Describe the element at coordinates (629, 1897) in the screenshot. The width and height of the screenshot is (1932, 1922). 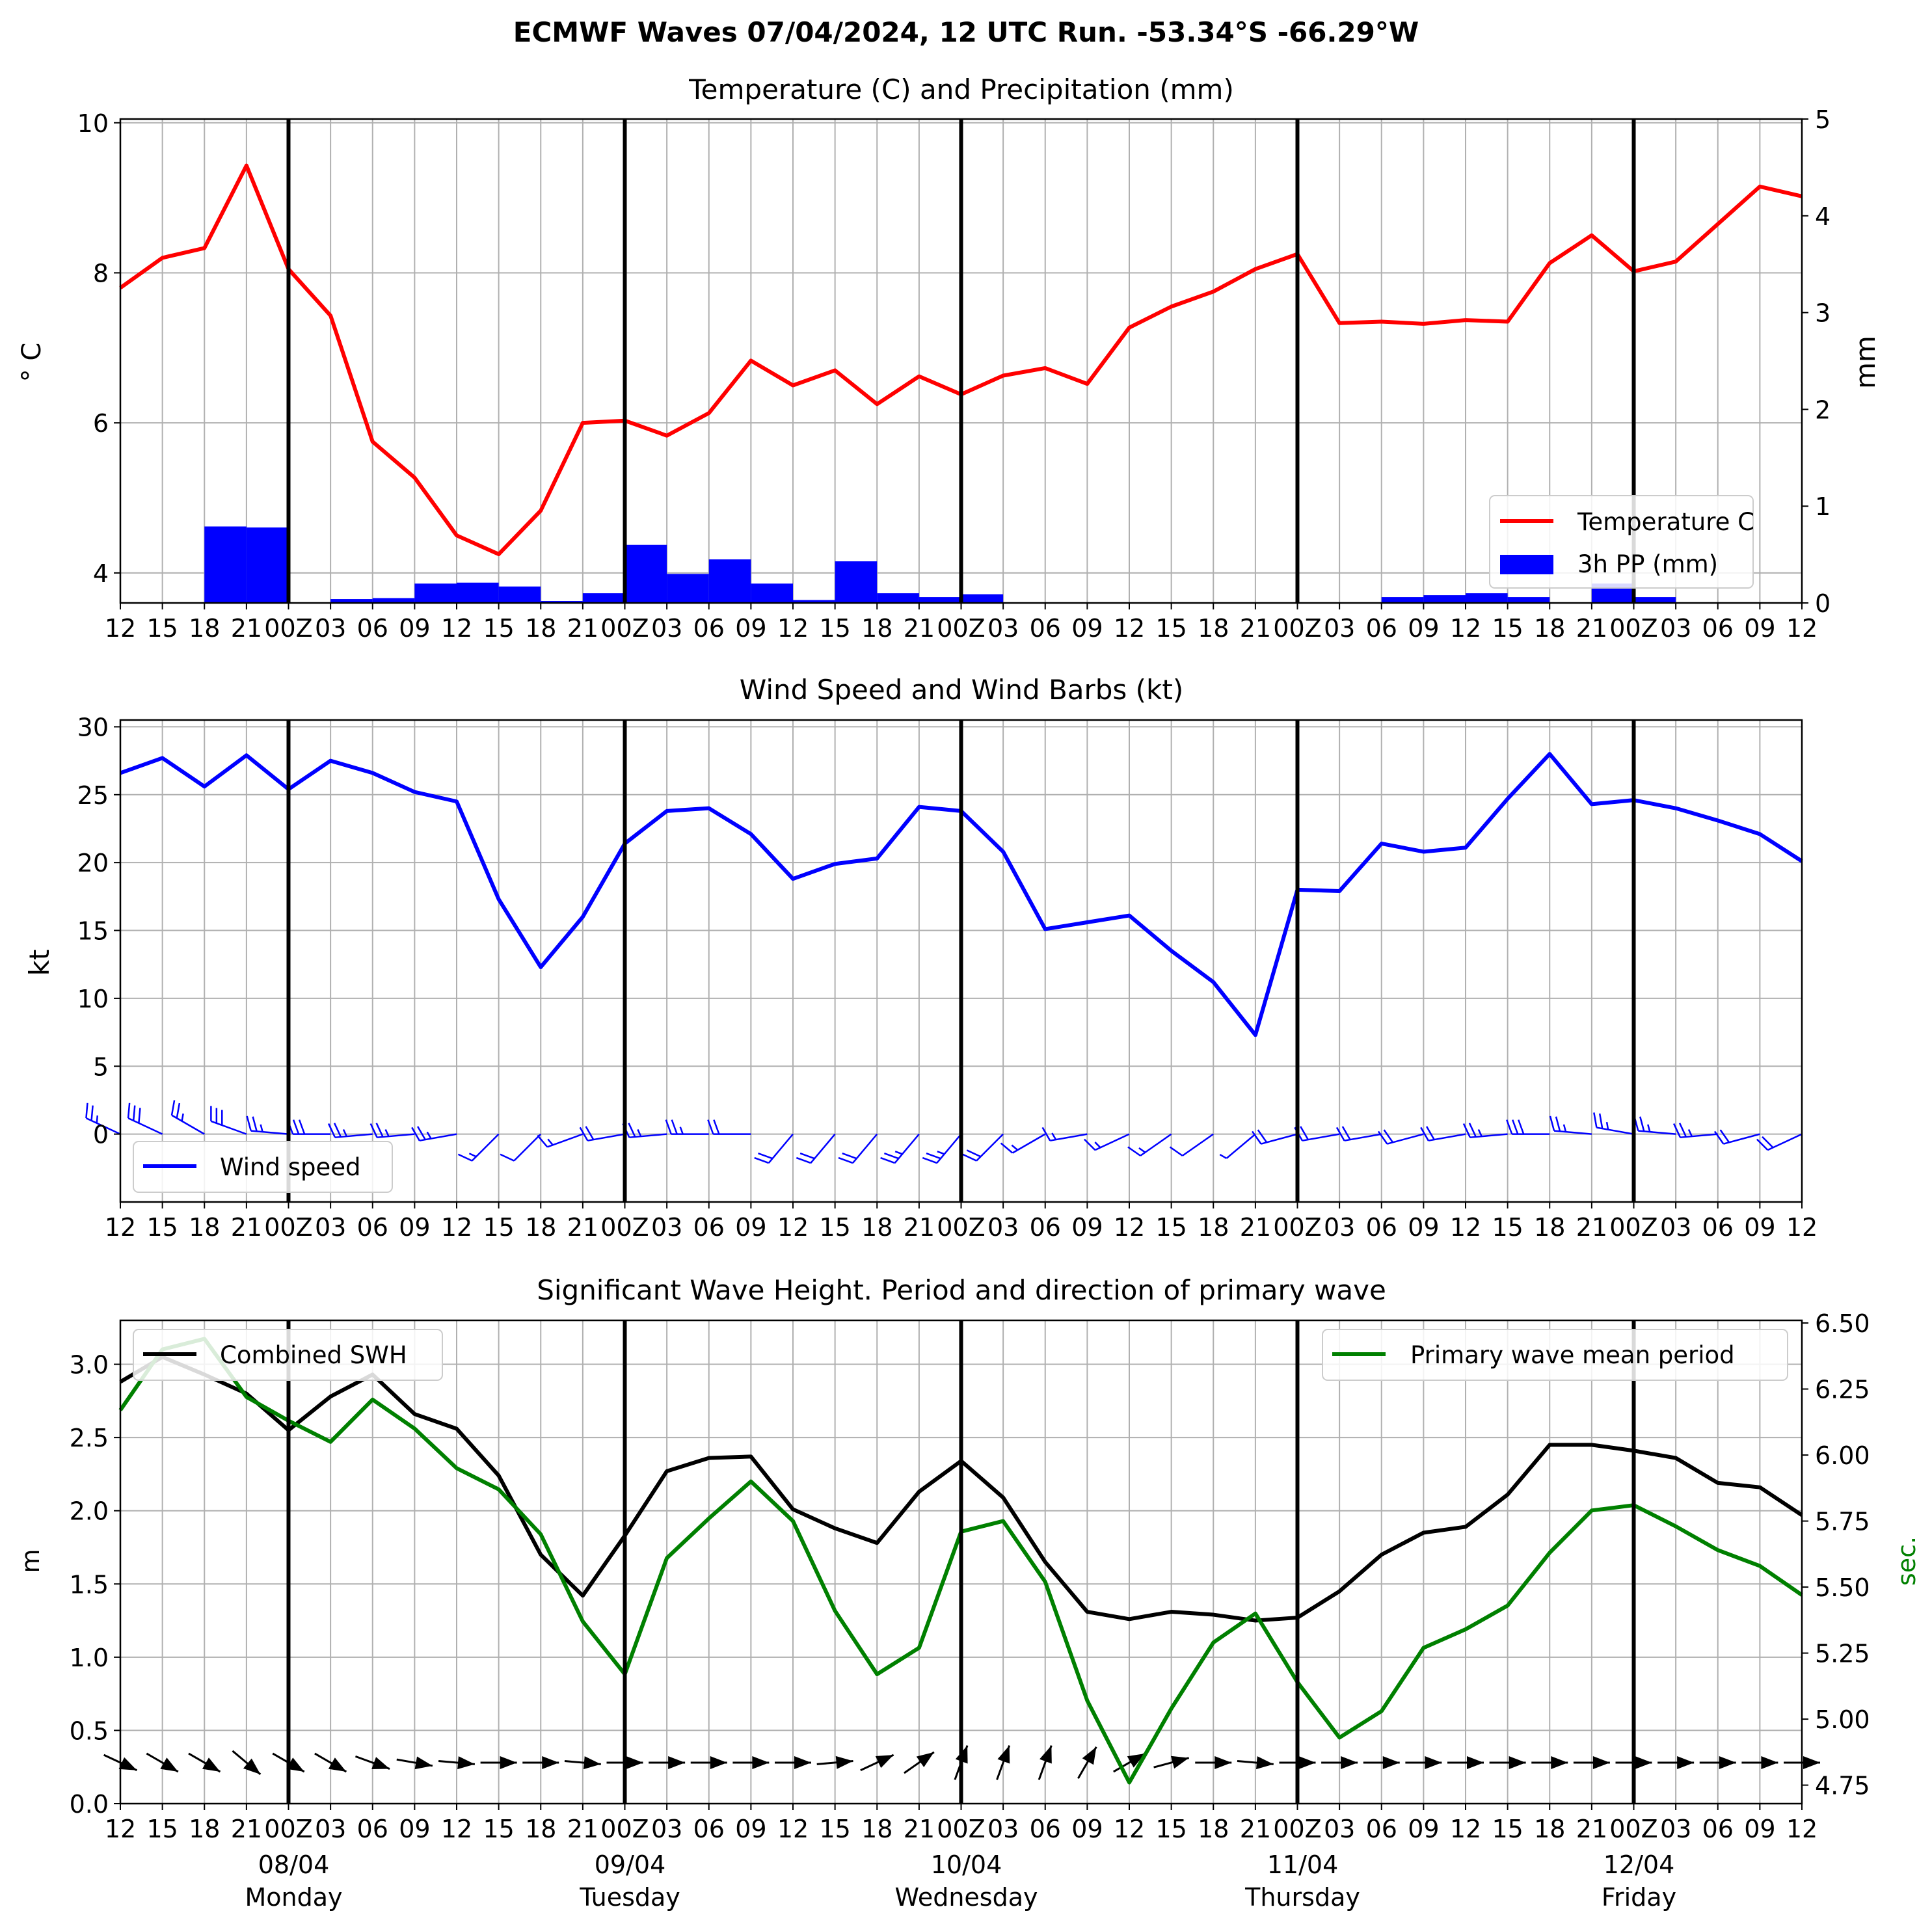
I see `day-weekday-label: Tuesday` at that location.